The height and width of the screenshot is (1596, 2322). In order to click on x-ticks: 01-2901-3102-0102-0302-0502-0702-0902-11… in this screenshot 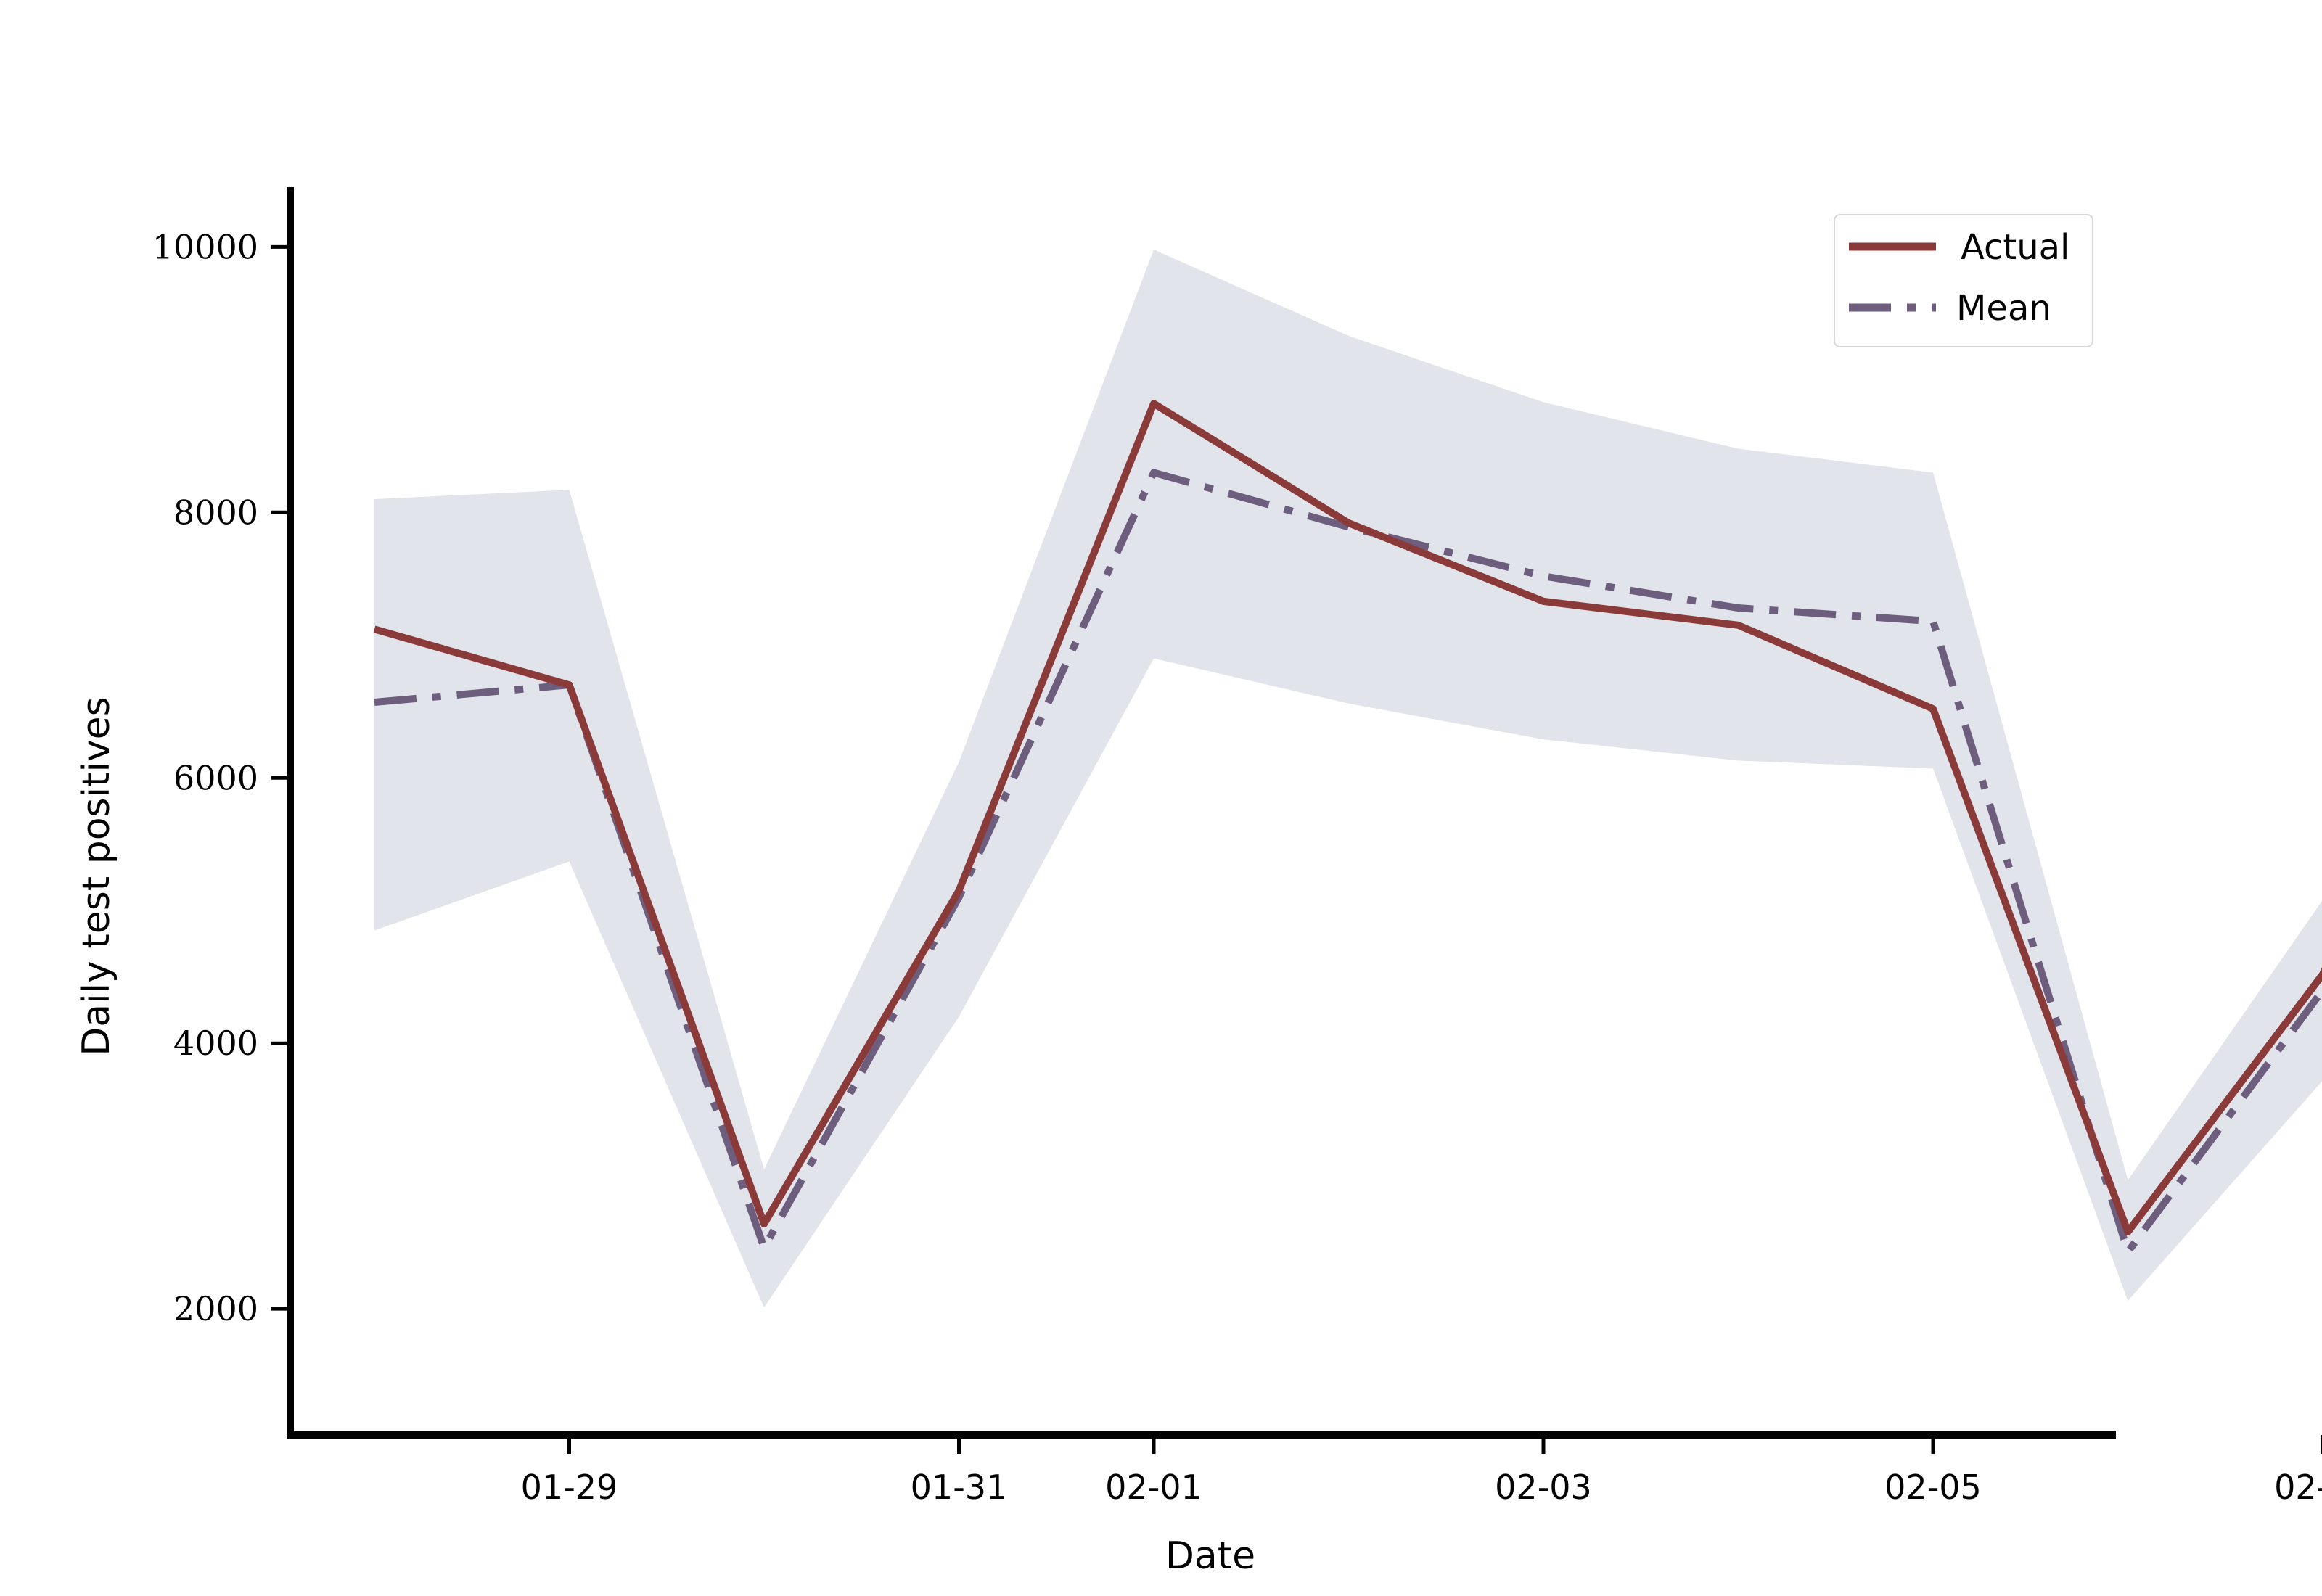, I will do `click(1421, 1471)`.